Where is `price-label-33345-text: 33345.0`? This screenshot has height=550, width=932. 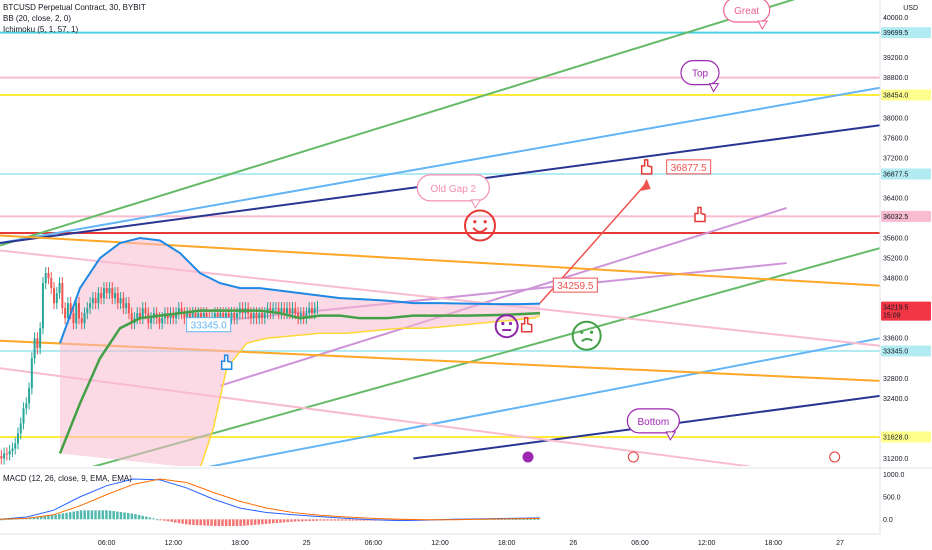 price-label-33345-text: 33345.0 is located at coordinates (209, 326).